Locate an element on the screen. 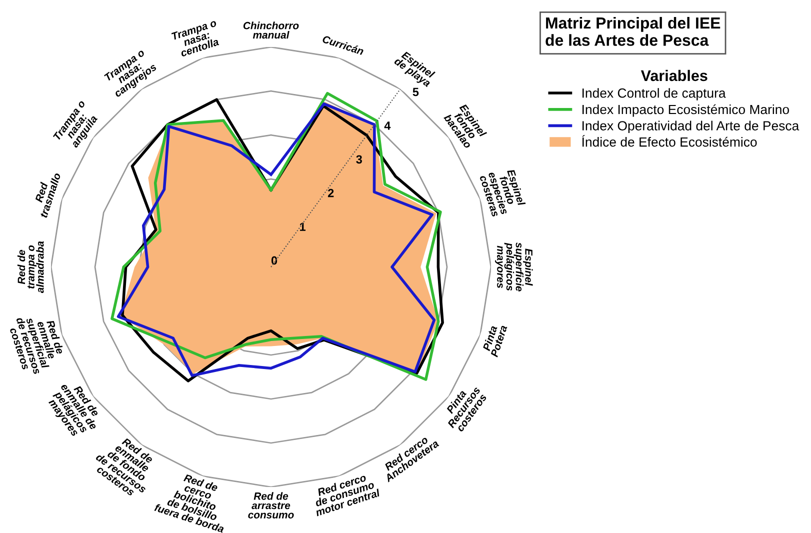  y-tick-label: 4 is located at coordinates (387, 126).